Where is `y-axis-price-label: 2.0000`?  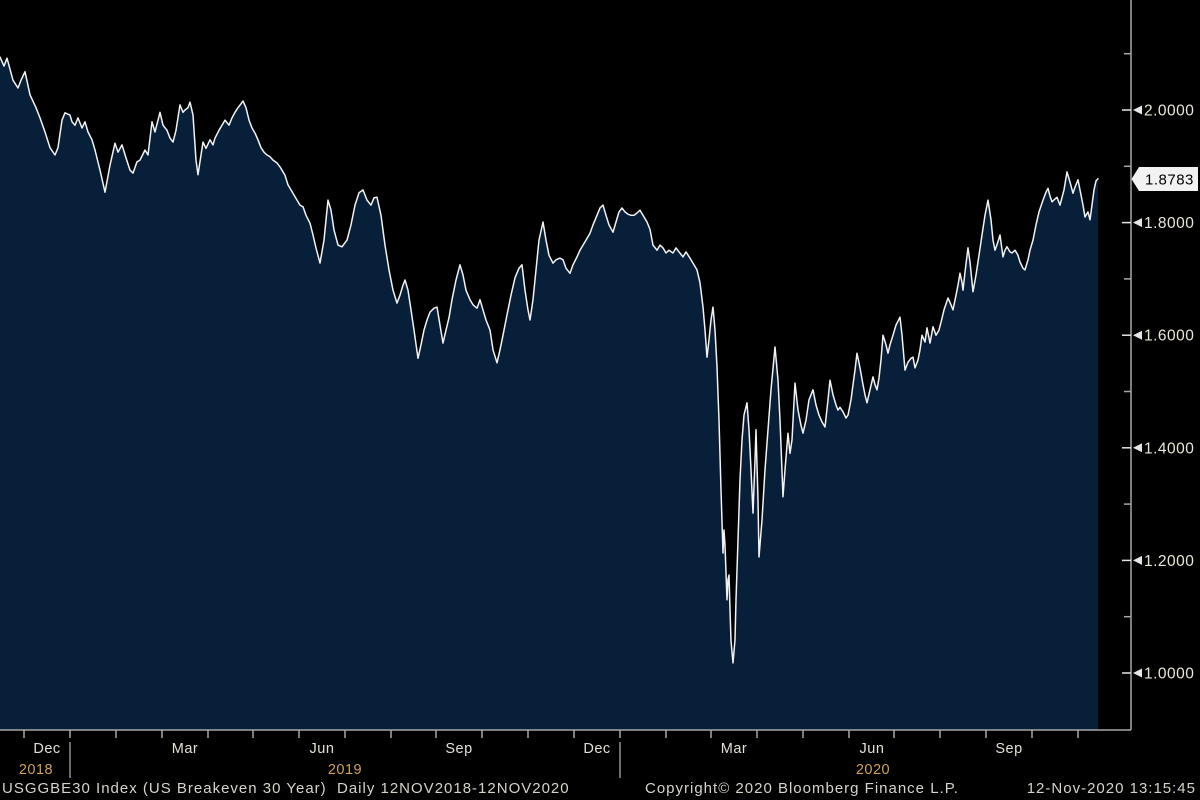
y-axis-price-label: 2.0000 is located at coordinates (1169, 111).